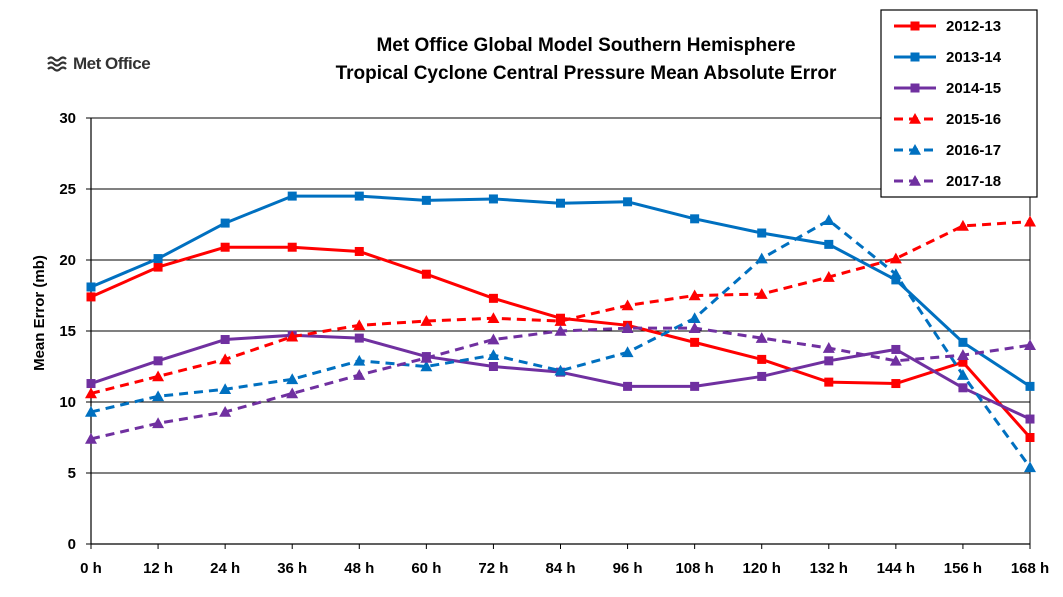 This screenshot has width=1063, height=597. What do you see at coordinates (158, 568) in the screenshot?
I see `x-tick-label: 12 h` at bounding box center [158, 568].